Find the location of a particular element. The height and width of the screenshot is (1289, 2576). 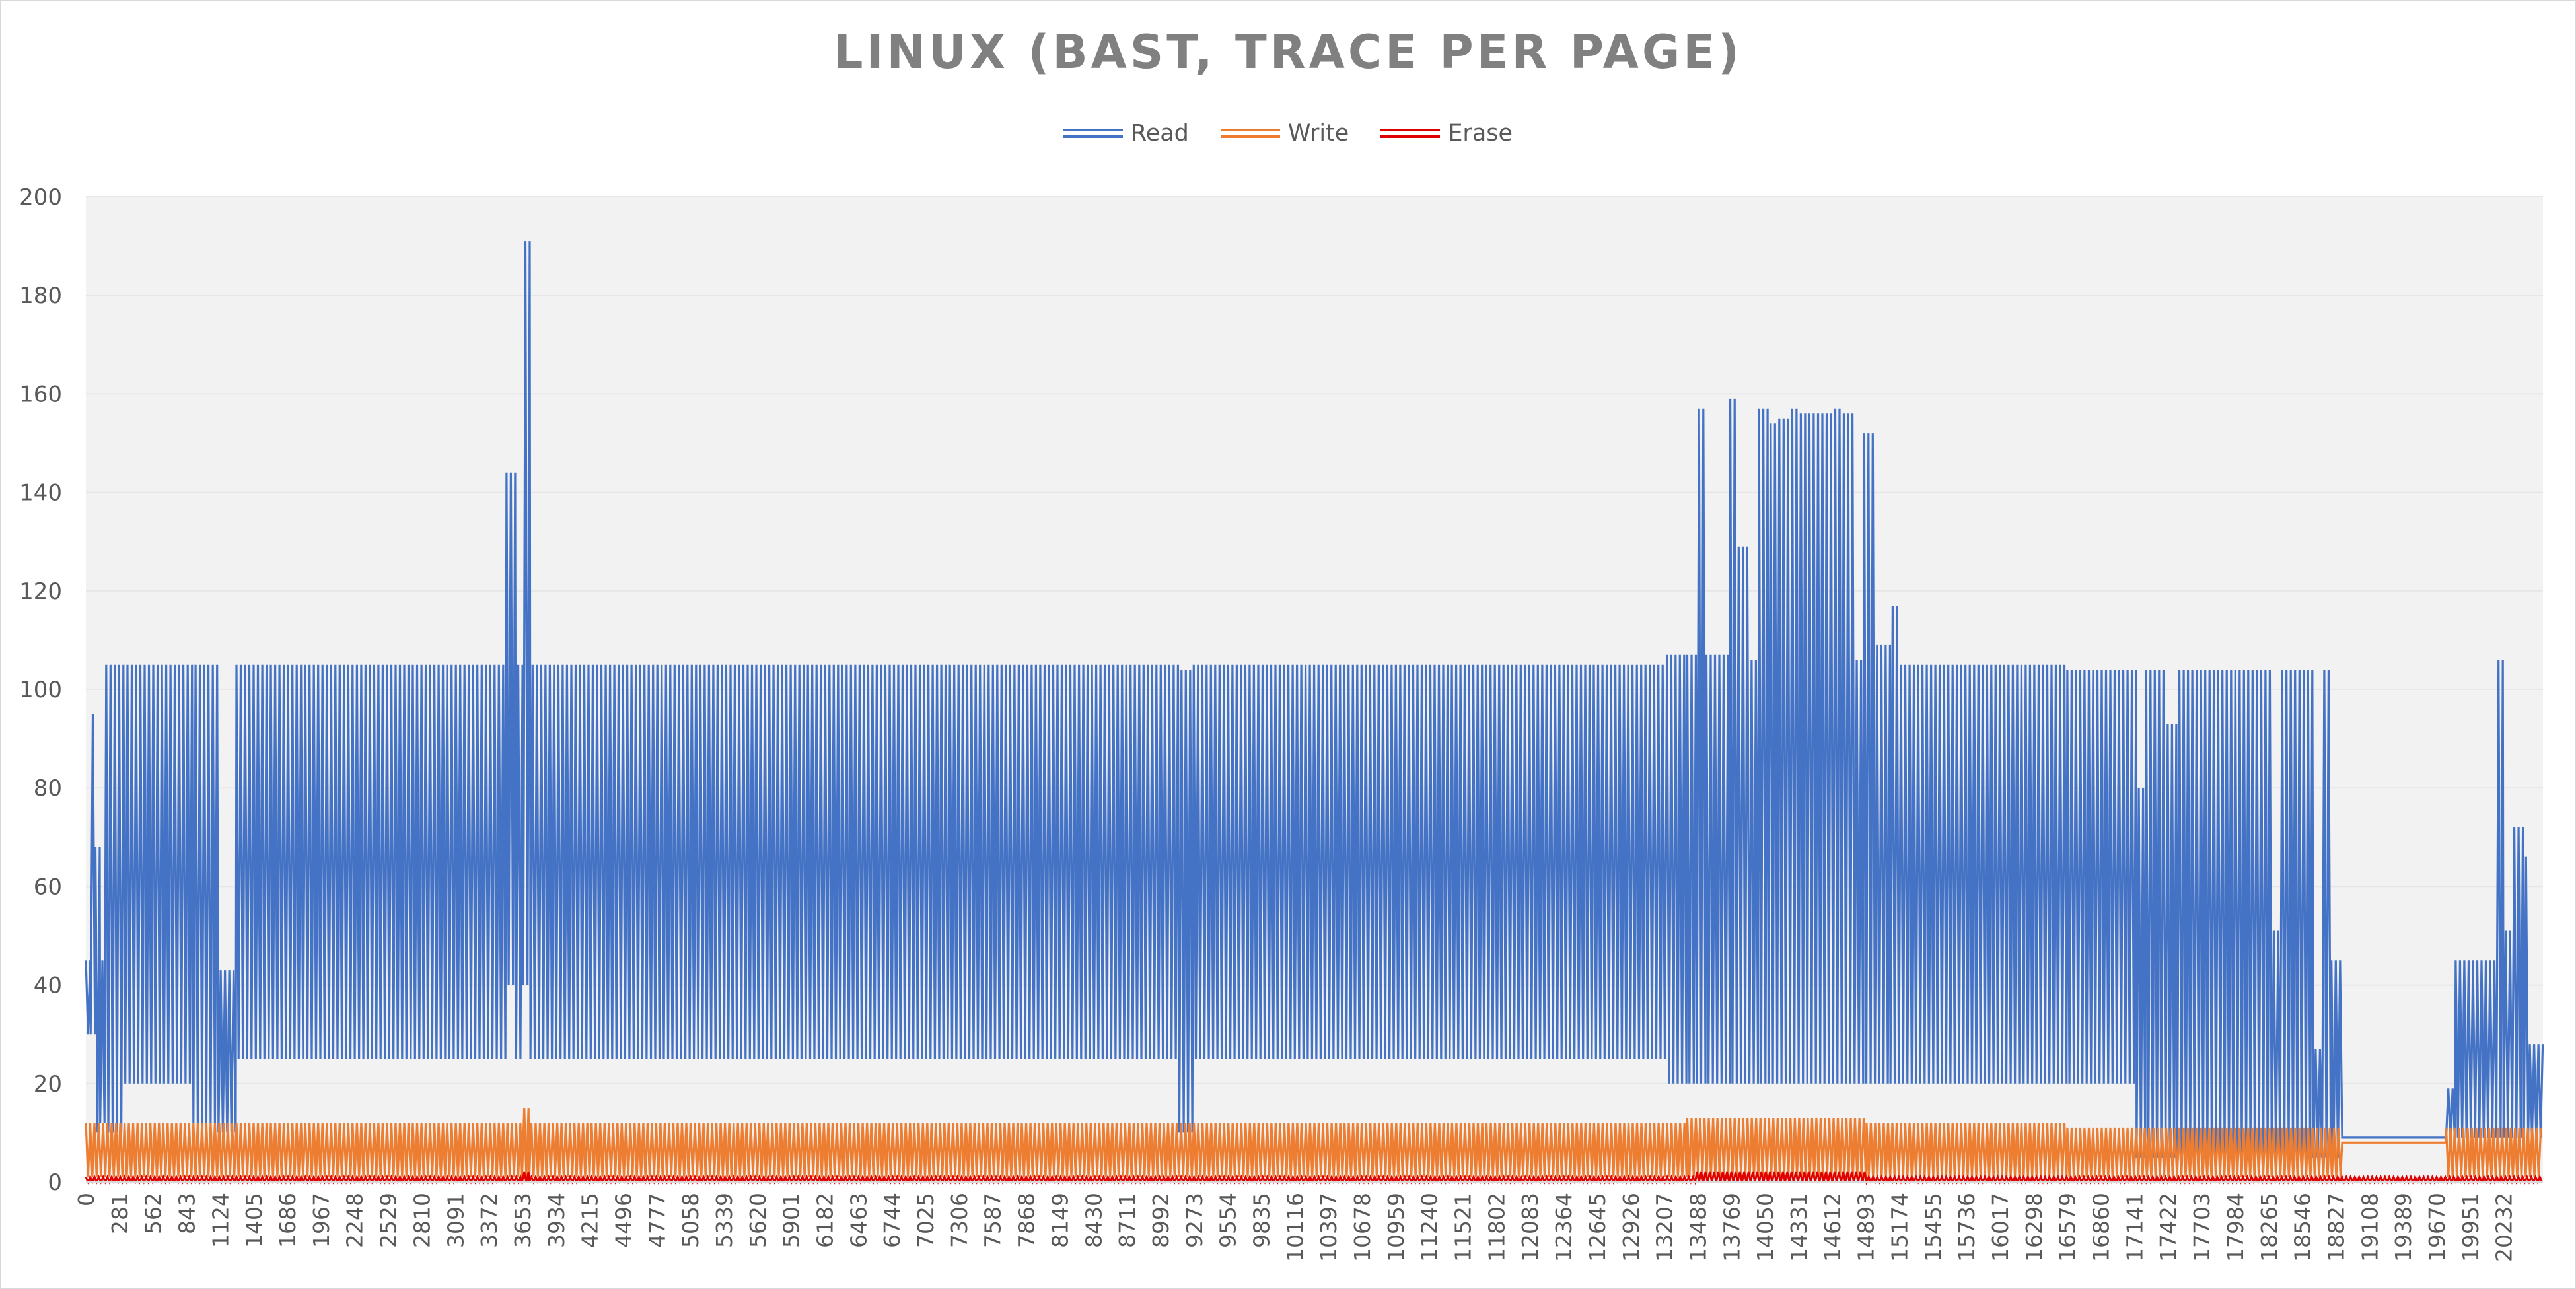

x-tick-label: 8430 is located at coordinates (1093, 1220).